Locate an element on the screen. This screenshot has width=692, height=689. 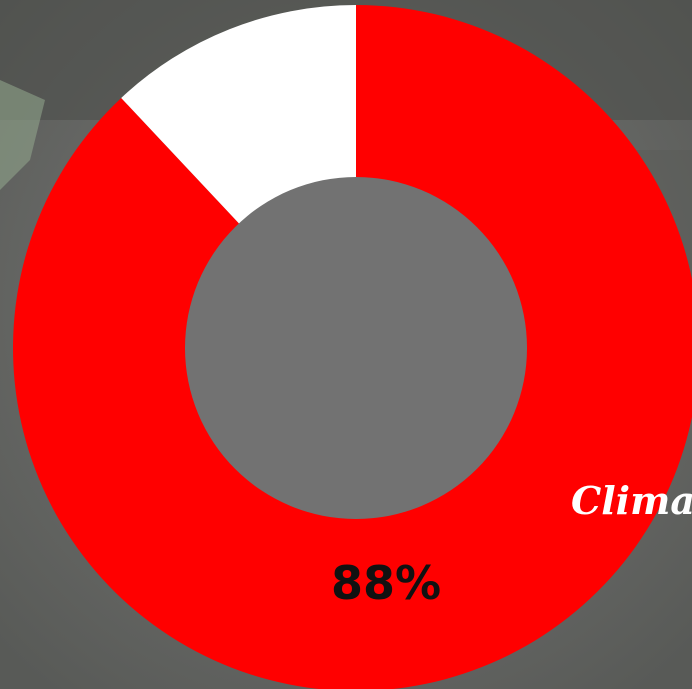
overlay-title-text: Climat is located at coordinates (631, 500).